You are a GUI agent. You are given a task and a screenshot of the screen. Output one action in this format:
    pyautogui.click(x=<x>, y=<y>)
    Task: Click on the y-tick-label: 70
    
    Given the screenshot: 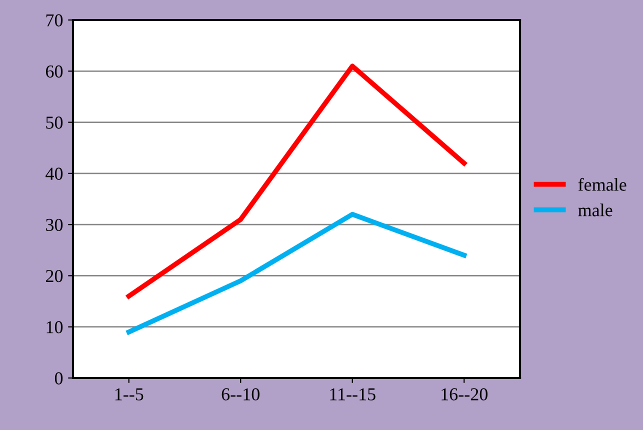 What is the action you would take?
    pyautogui.click(x=54, y=20)
    